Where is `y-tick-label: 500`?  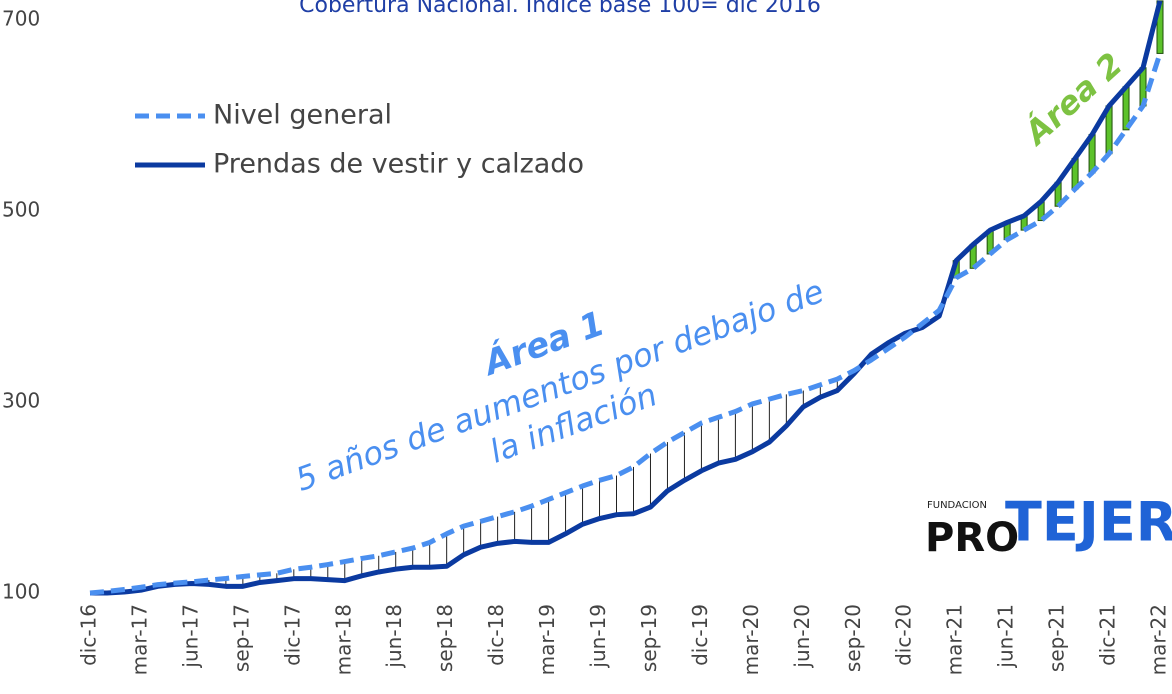
y-tick-label: 500 is located at coordinates (21, 210).